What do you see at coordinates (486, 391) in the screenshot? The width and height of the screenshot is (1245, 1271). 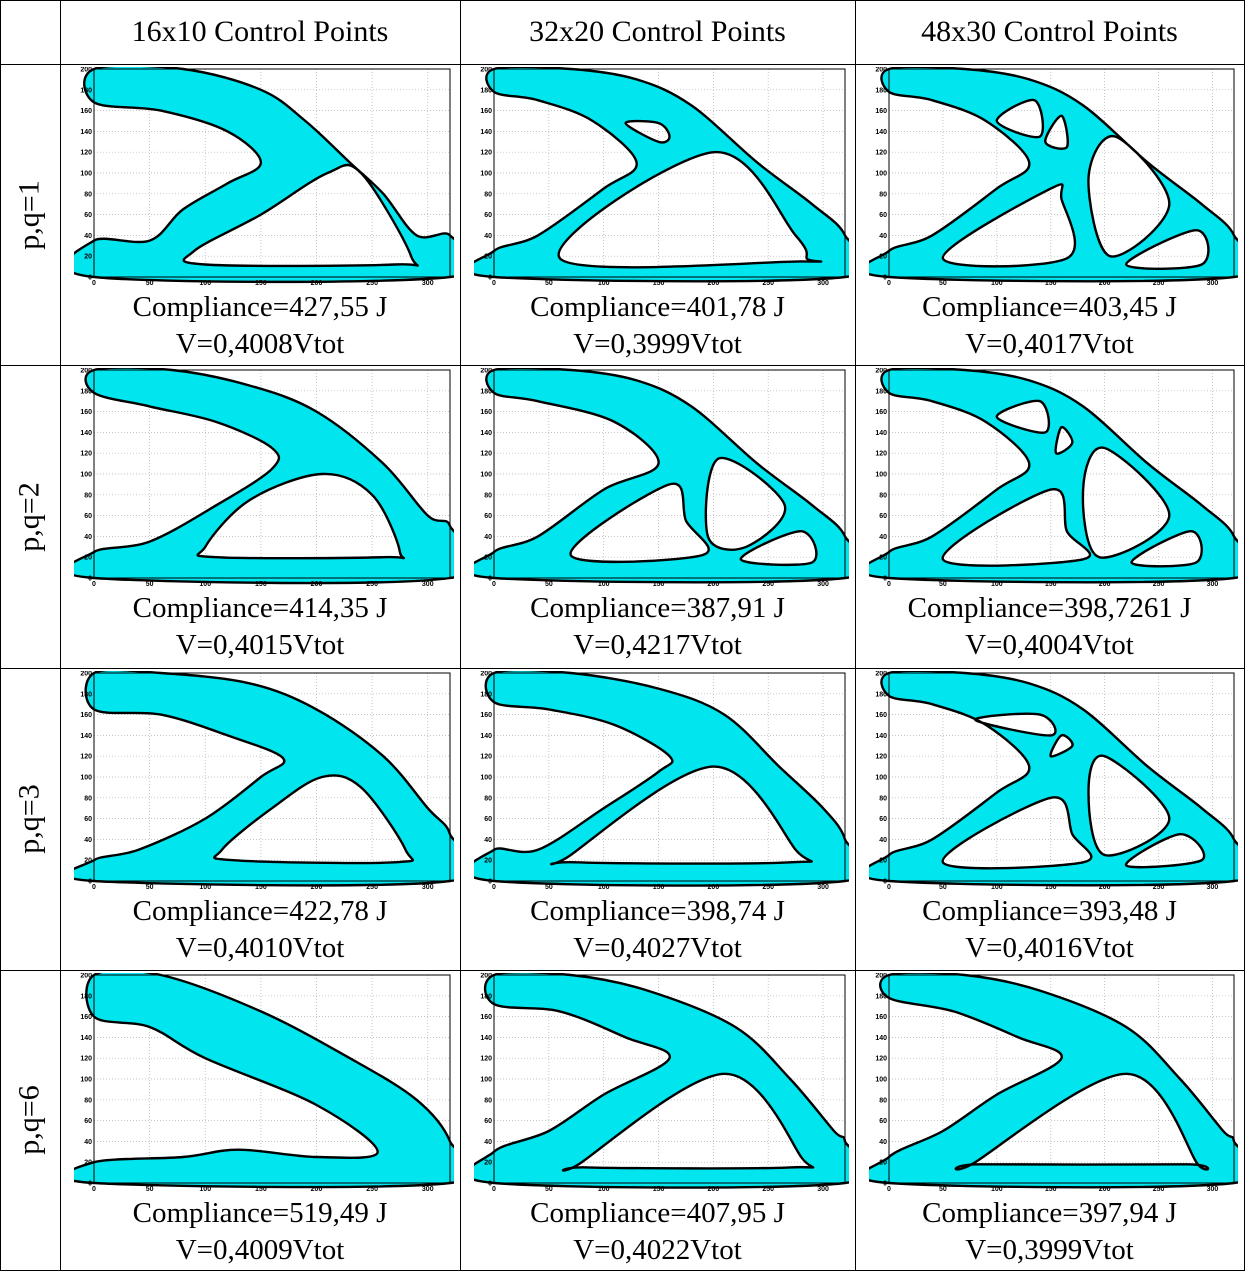 I see `y-tick-label: 180` at bounding box center [486, 391].